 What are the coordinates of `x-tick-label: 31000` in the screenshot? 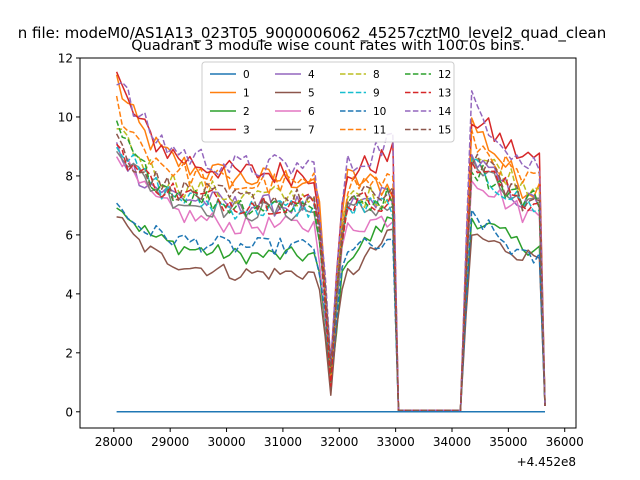 It's located at (283, 442).